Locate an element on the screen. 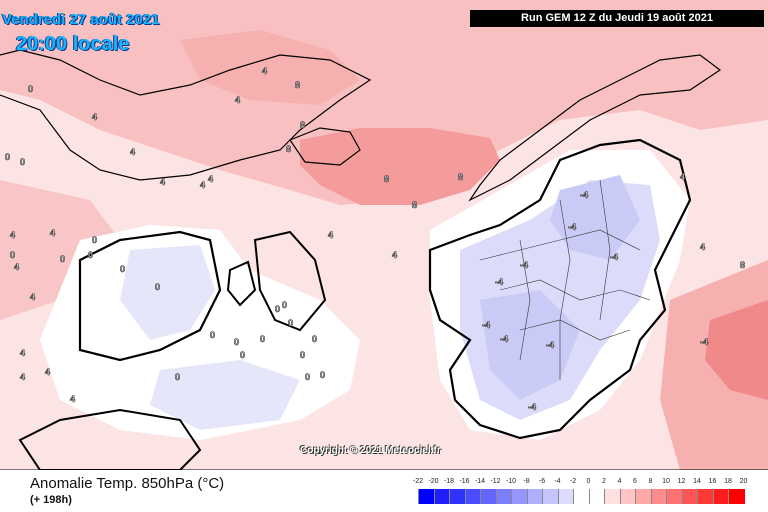  warm-zone-east-core is located at coordinates (736, 350).